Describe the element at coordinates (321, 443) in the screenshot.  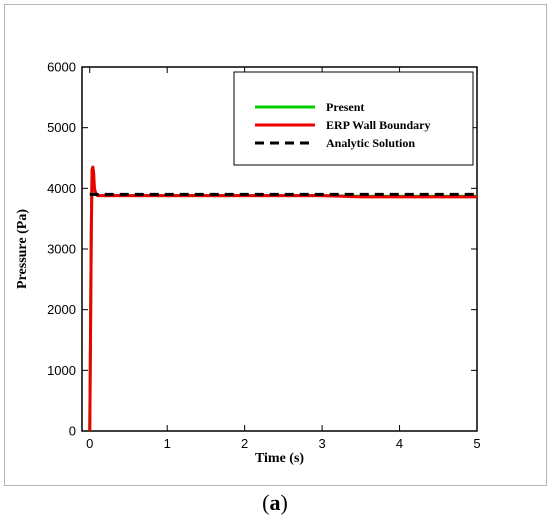
I see `x-tick-label: 3` at that location.